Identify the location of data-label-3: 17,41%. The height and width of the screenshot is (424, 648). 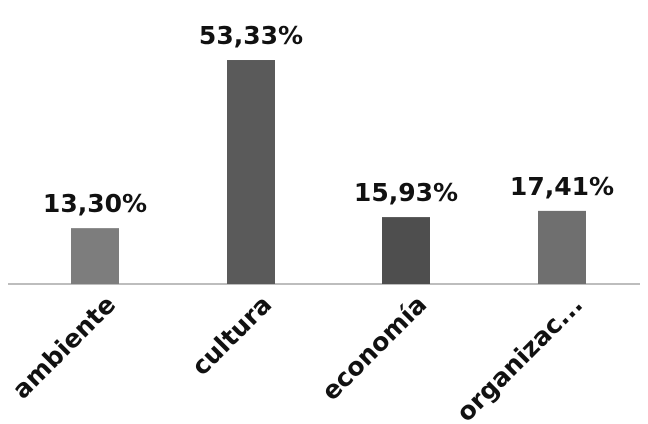
(562, 186).